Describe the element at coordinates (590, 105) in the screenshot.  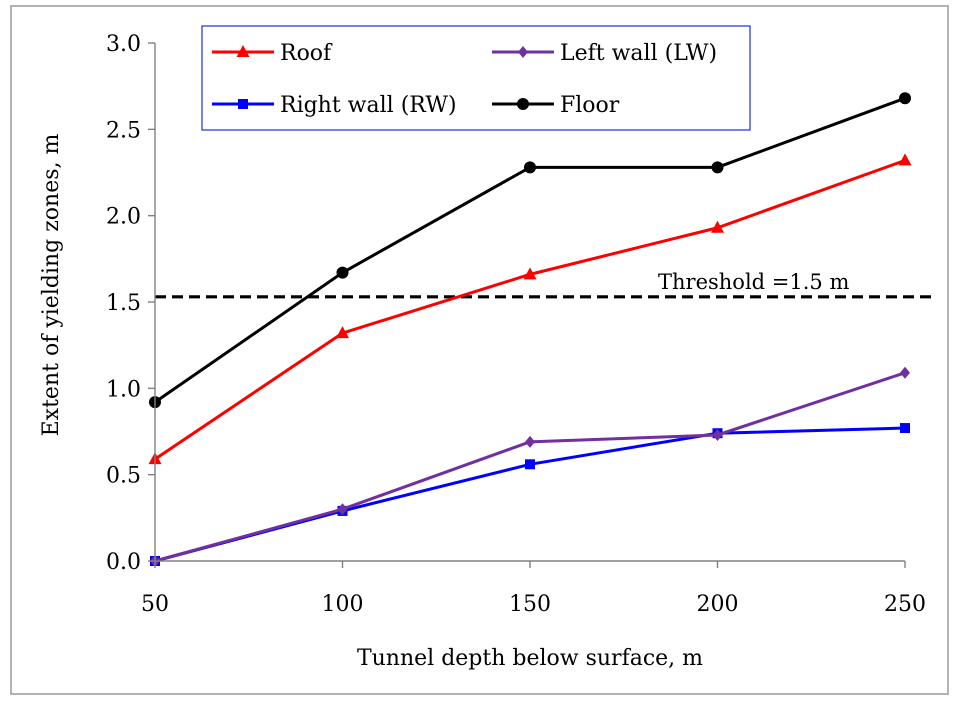
I see `legend-label: Floor` at that location.